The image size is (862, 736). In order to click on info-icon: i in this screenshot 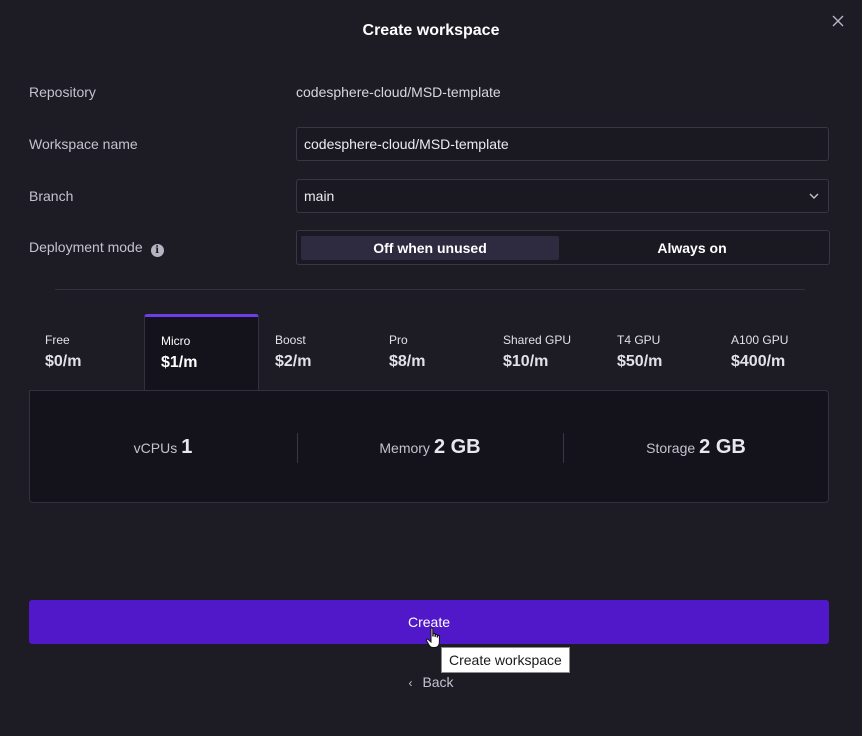, I will do `click(157, 250)`.